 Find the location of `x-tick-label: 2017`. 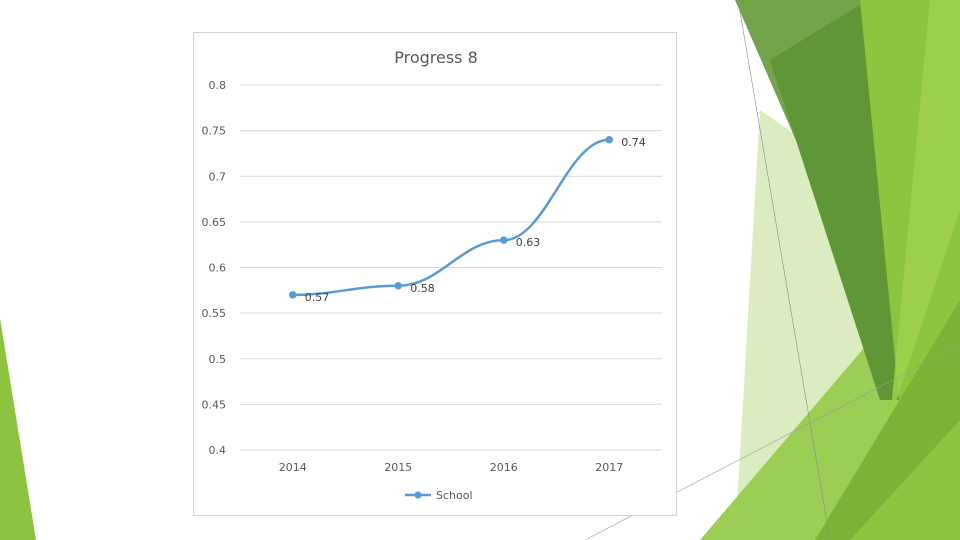

x-tick-label: 2017 is located at coordinates (609, 467).